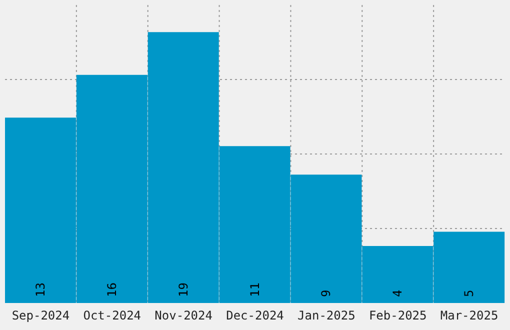 This screenshot has width=510, height=330. I want to click on x-tick-label: Nov-2024, so click(183, 315).